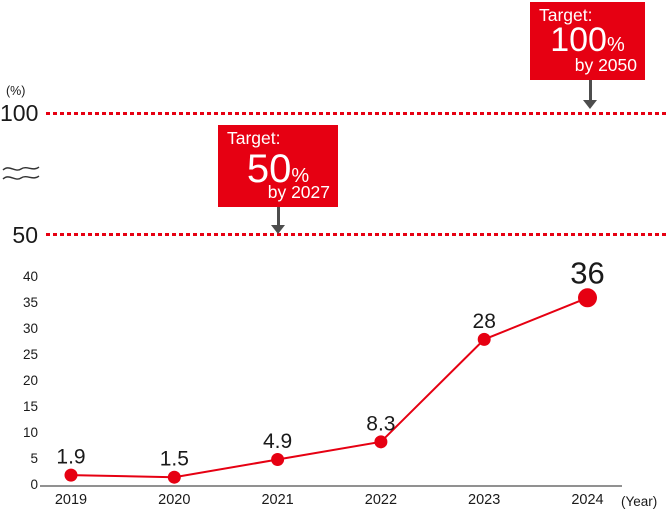 This screenshot has height=512, width=666. What do you see at coordinates (566, 15) in the screenshot?
I see `target-box-100-title: Target:` at bounding box center [566, 15].